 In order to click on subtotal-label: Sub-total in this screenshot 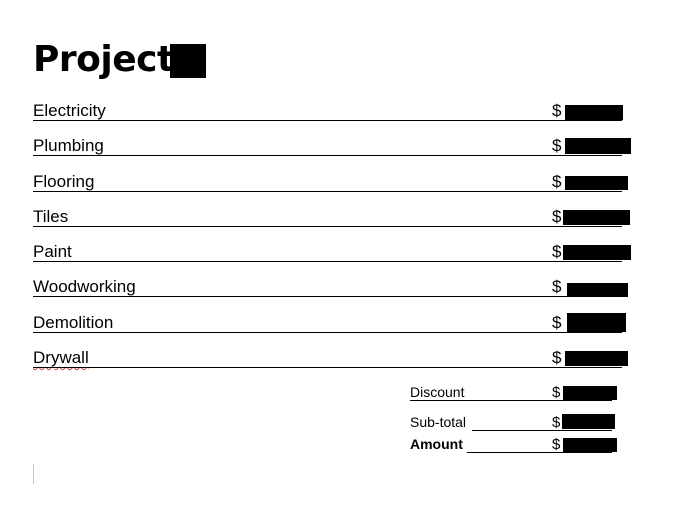, I will do `click(438, 422)`.